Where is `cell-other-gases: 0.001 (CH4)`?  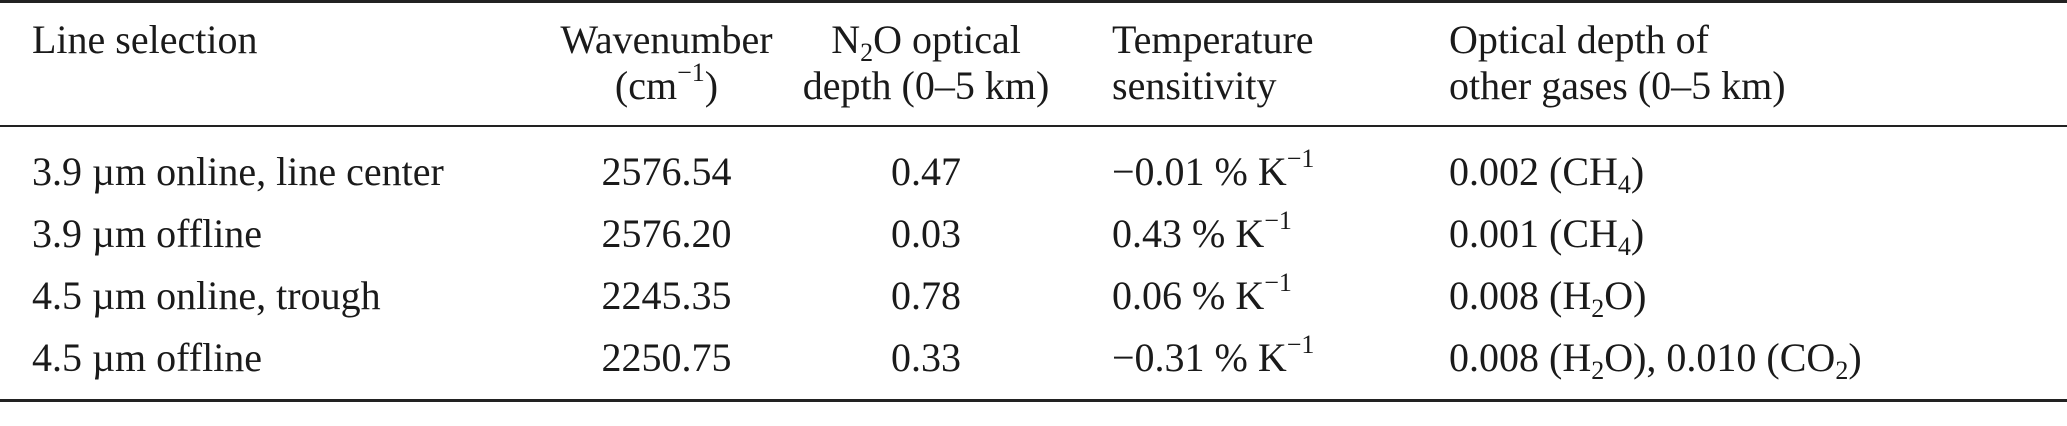 cell-other-gases: 0.001 (CH4) is located at coordinates (1750, 234).